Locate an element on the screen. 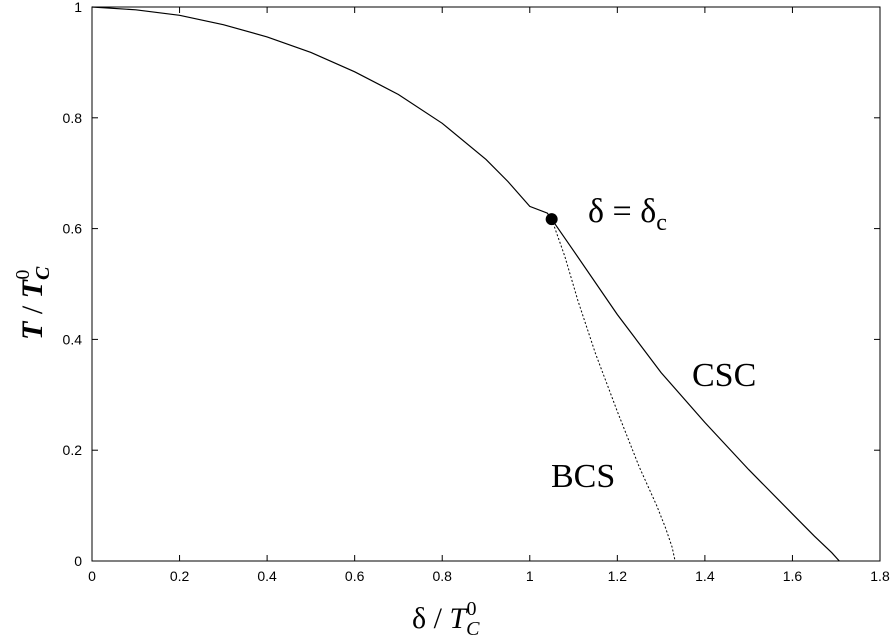 Image resolution: width=892 pixels, height=636 pixels. x-tick-label: 1.8 is located at coordinates (880, 576).